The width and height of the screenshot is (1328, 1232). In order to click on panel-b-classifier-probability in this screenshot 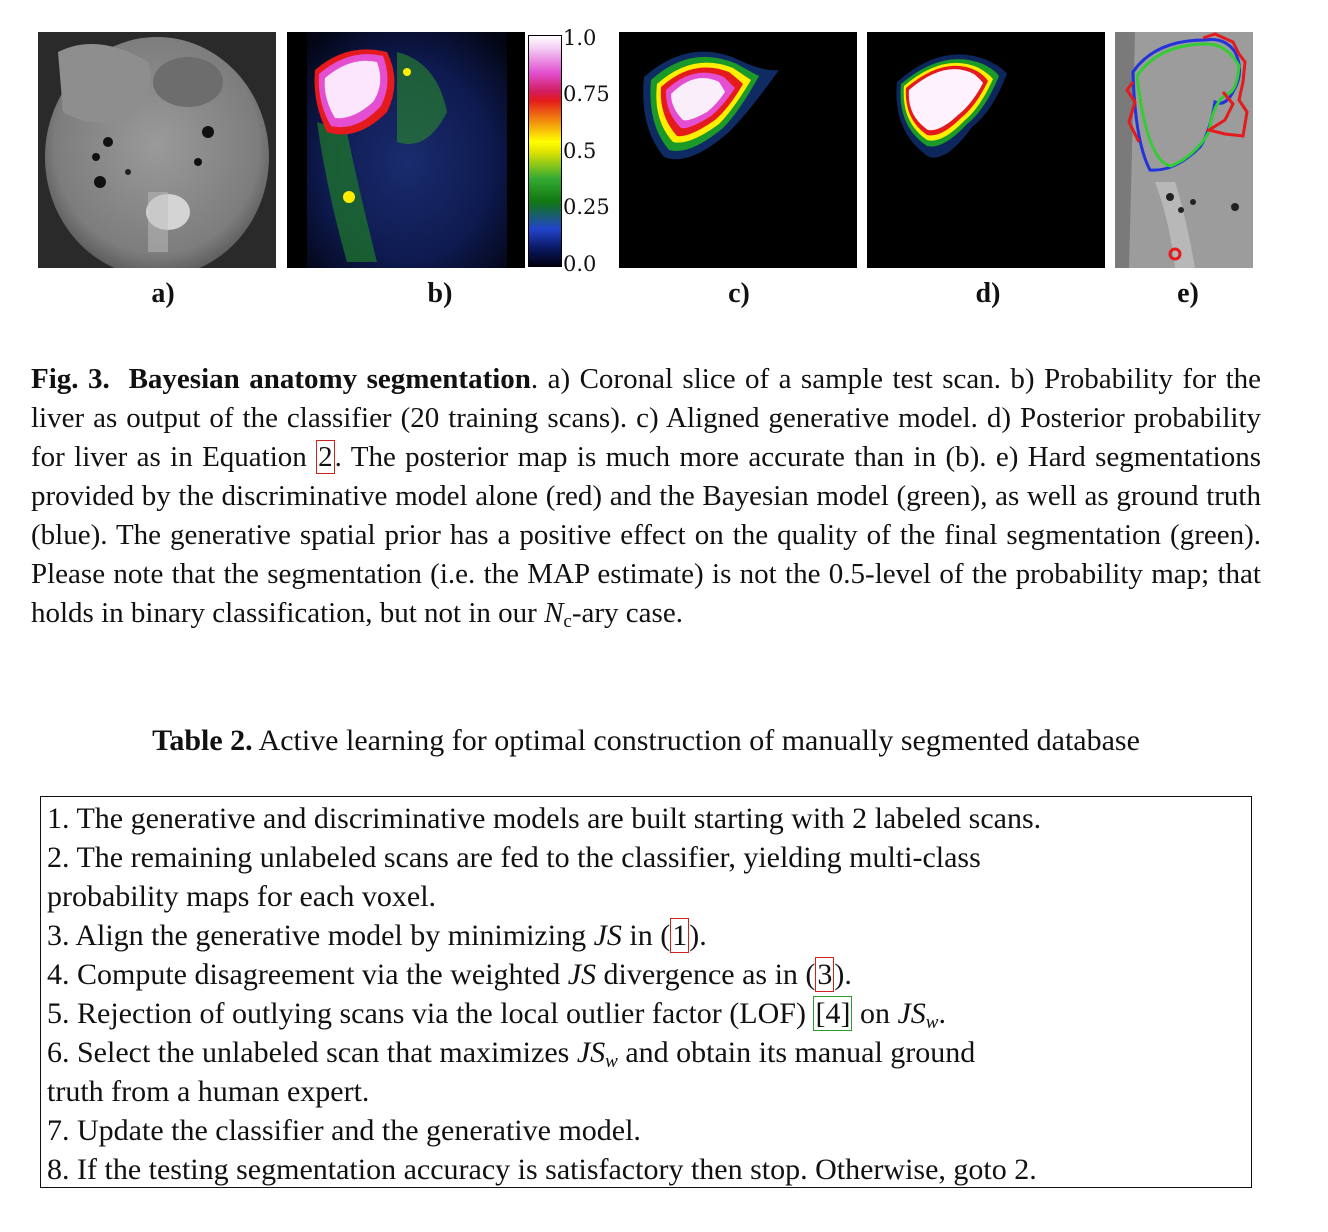, I will do `click(406, 150)`.